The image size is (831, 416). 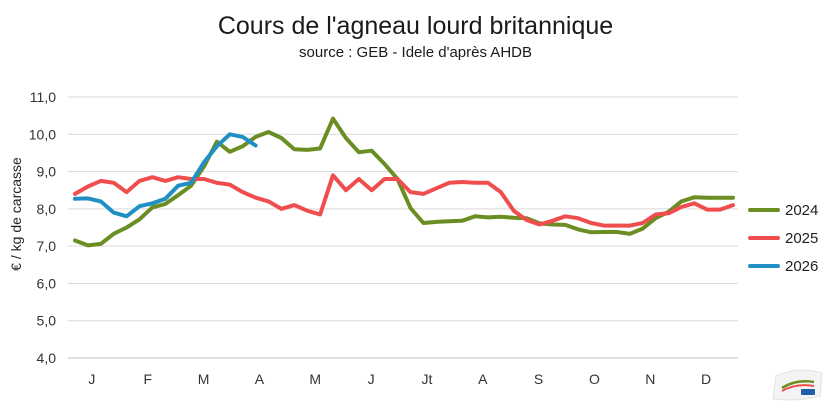 What do you see at coordinates (47, 209) in the screenshot?
I see `y-tick-label: 8,0` at bounding box center [47, 209].